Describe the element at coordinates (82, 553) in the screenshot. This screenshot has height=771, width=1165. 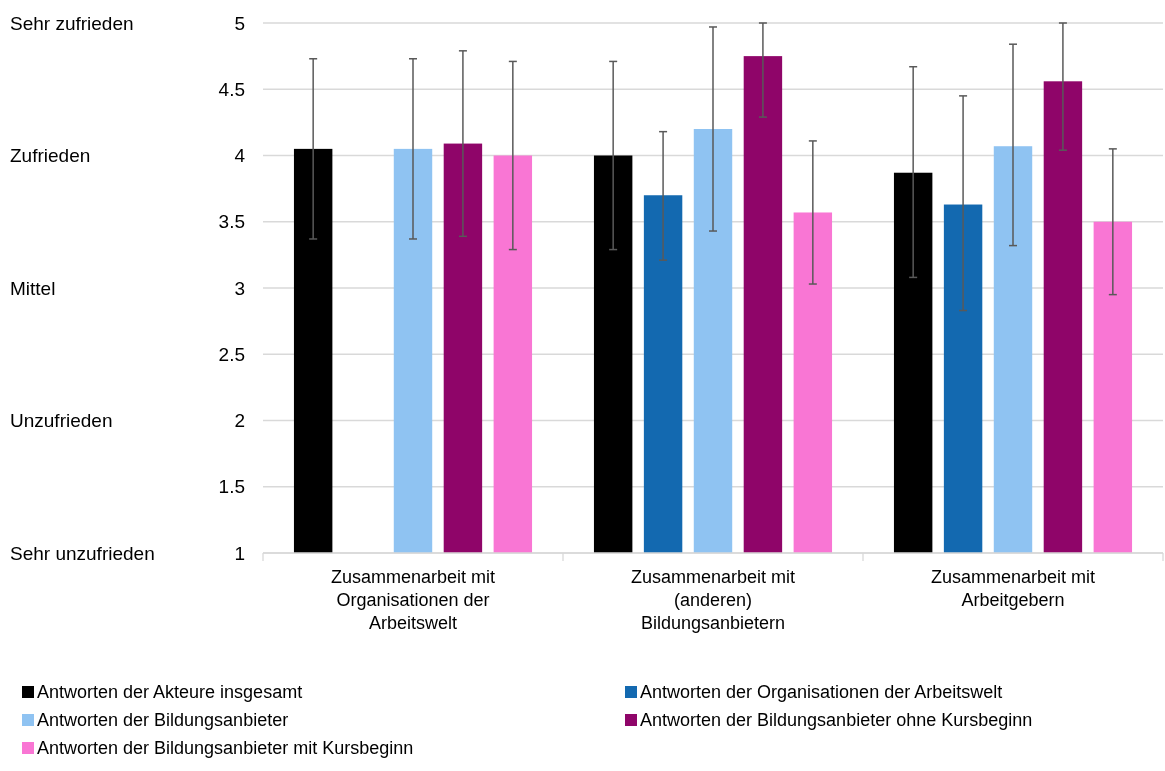
I see `text: Sehr unzufrieden` at that location.